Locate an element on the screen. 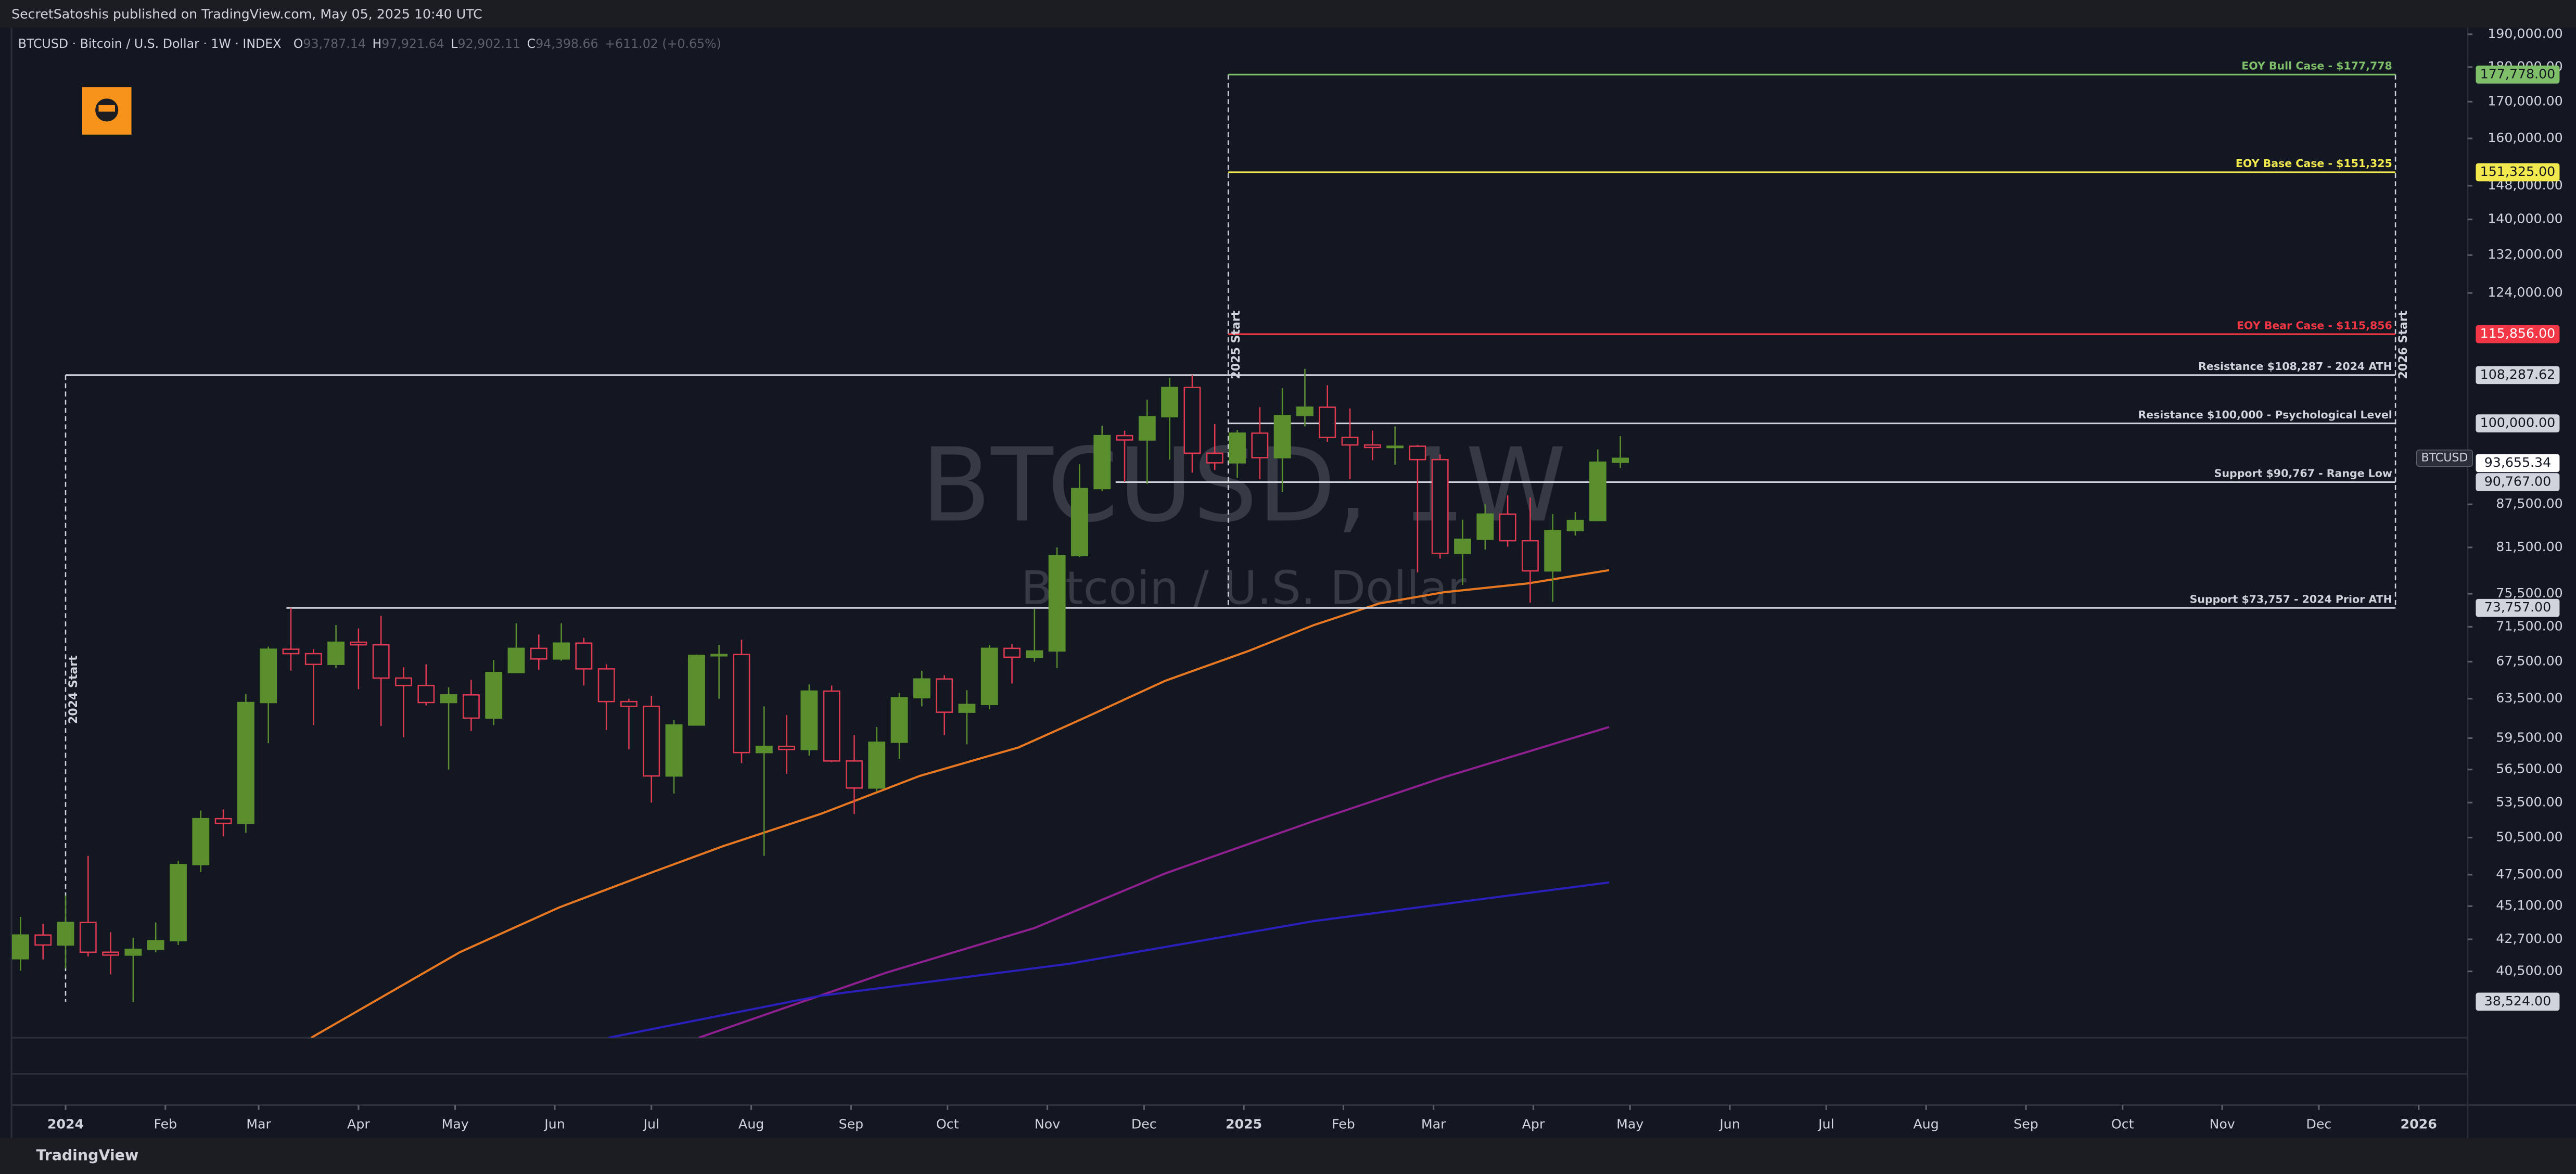  y-tick-label: 170,000.00 is located at coordinates (2525, 100).